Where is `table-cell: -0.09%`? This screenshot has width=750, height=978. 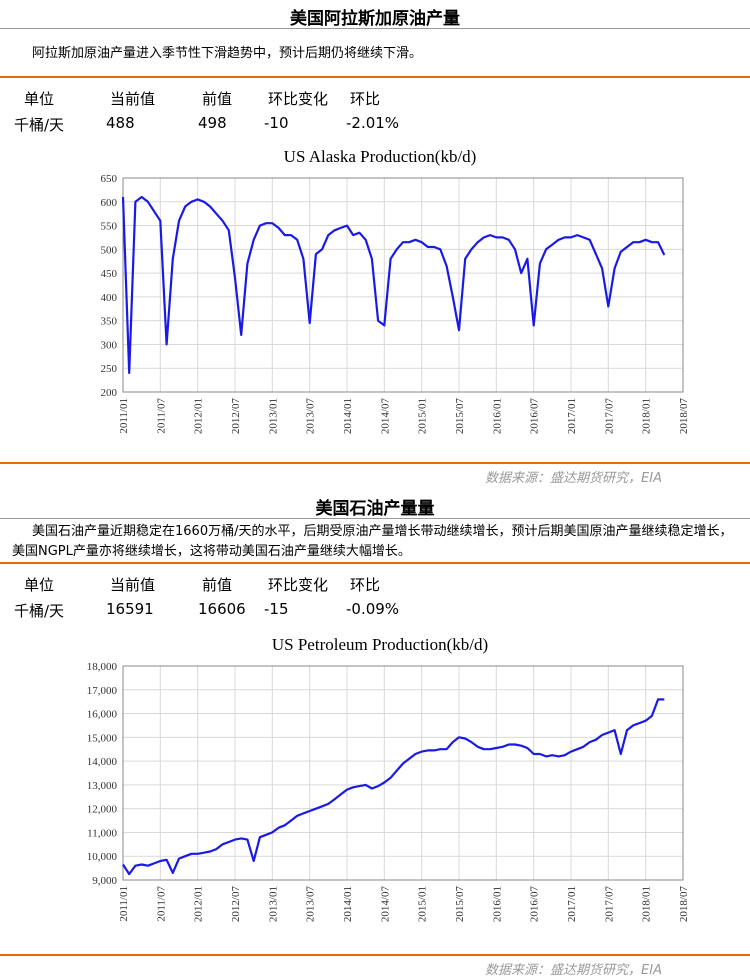
table-cell: -0.09% is located at coordinates (373, 609).